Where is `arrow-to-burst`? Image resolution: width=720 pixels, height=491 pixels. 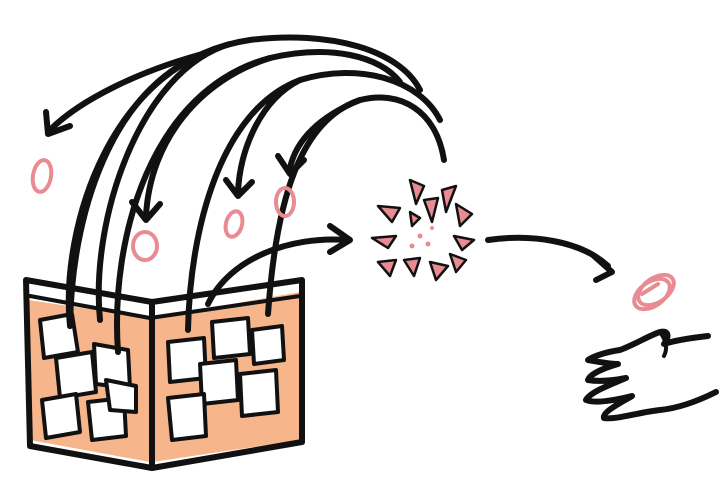 arrow-to-burst is located at coordinates (279, 265).